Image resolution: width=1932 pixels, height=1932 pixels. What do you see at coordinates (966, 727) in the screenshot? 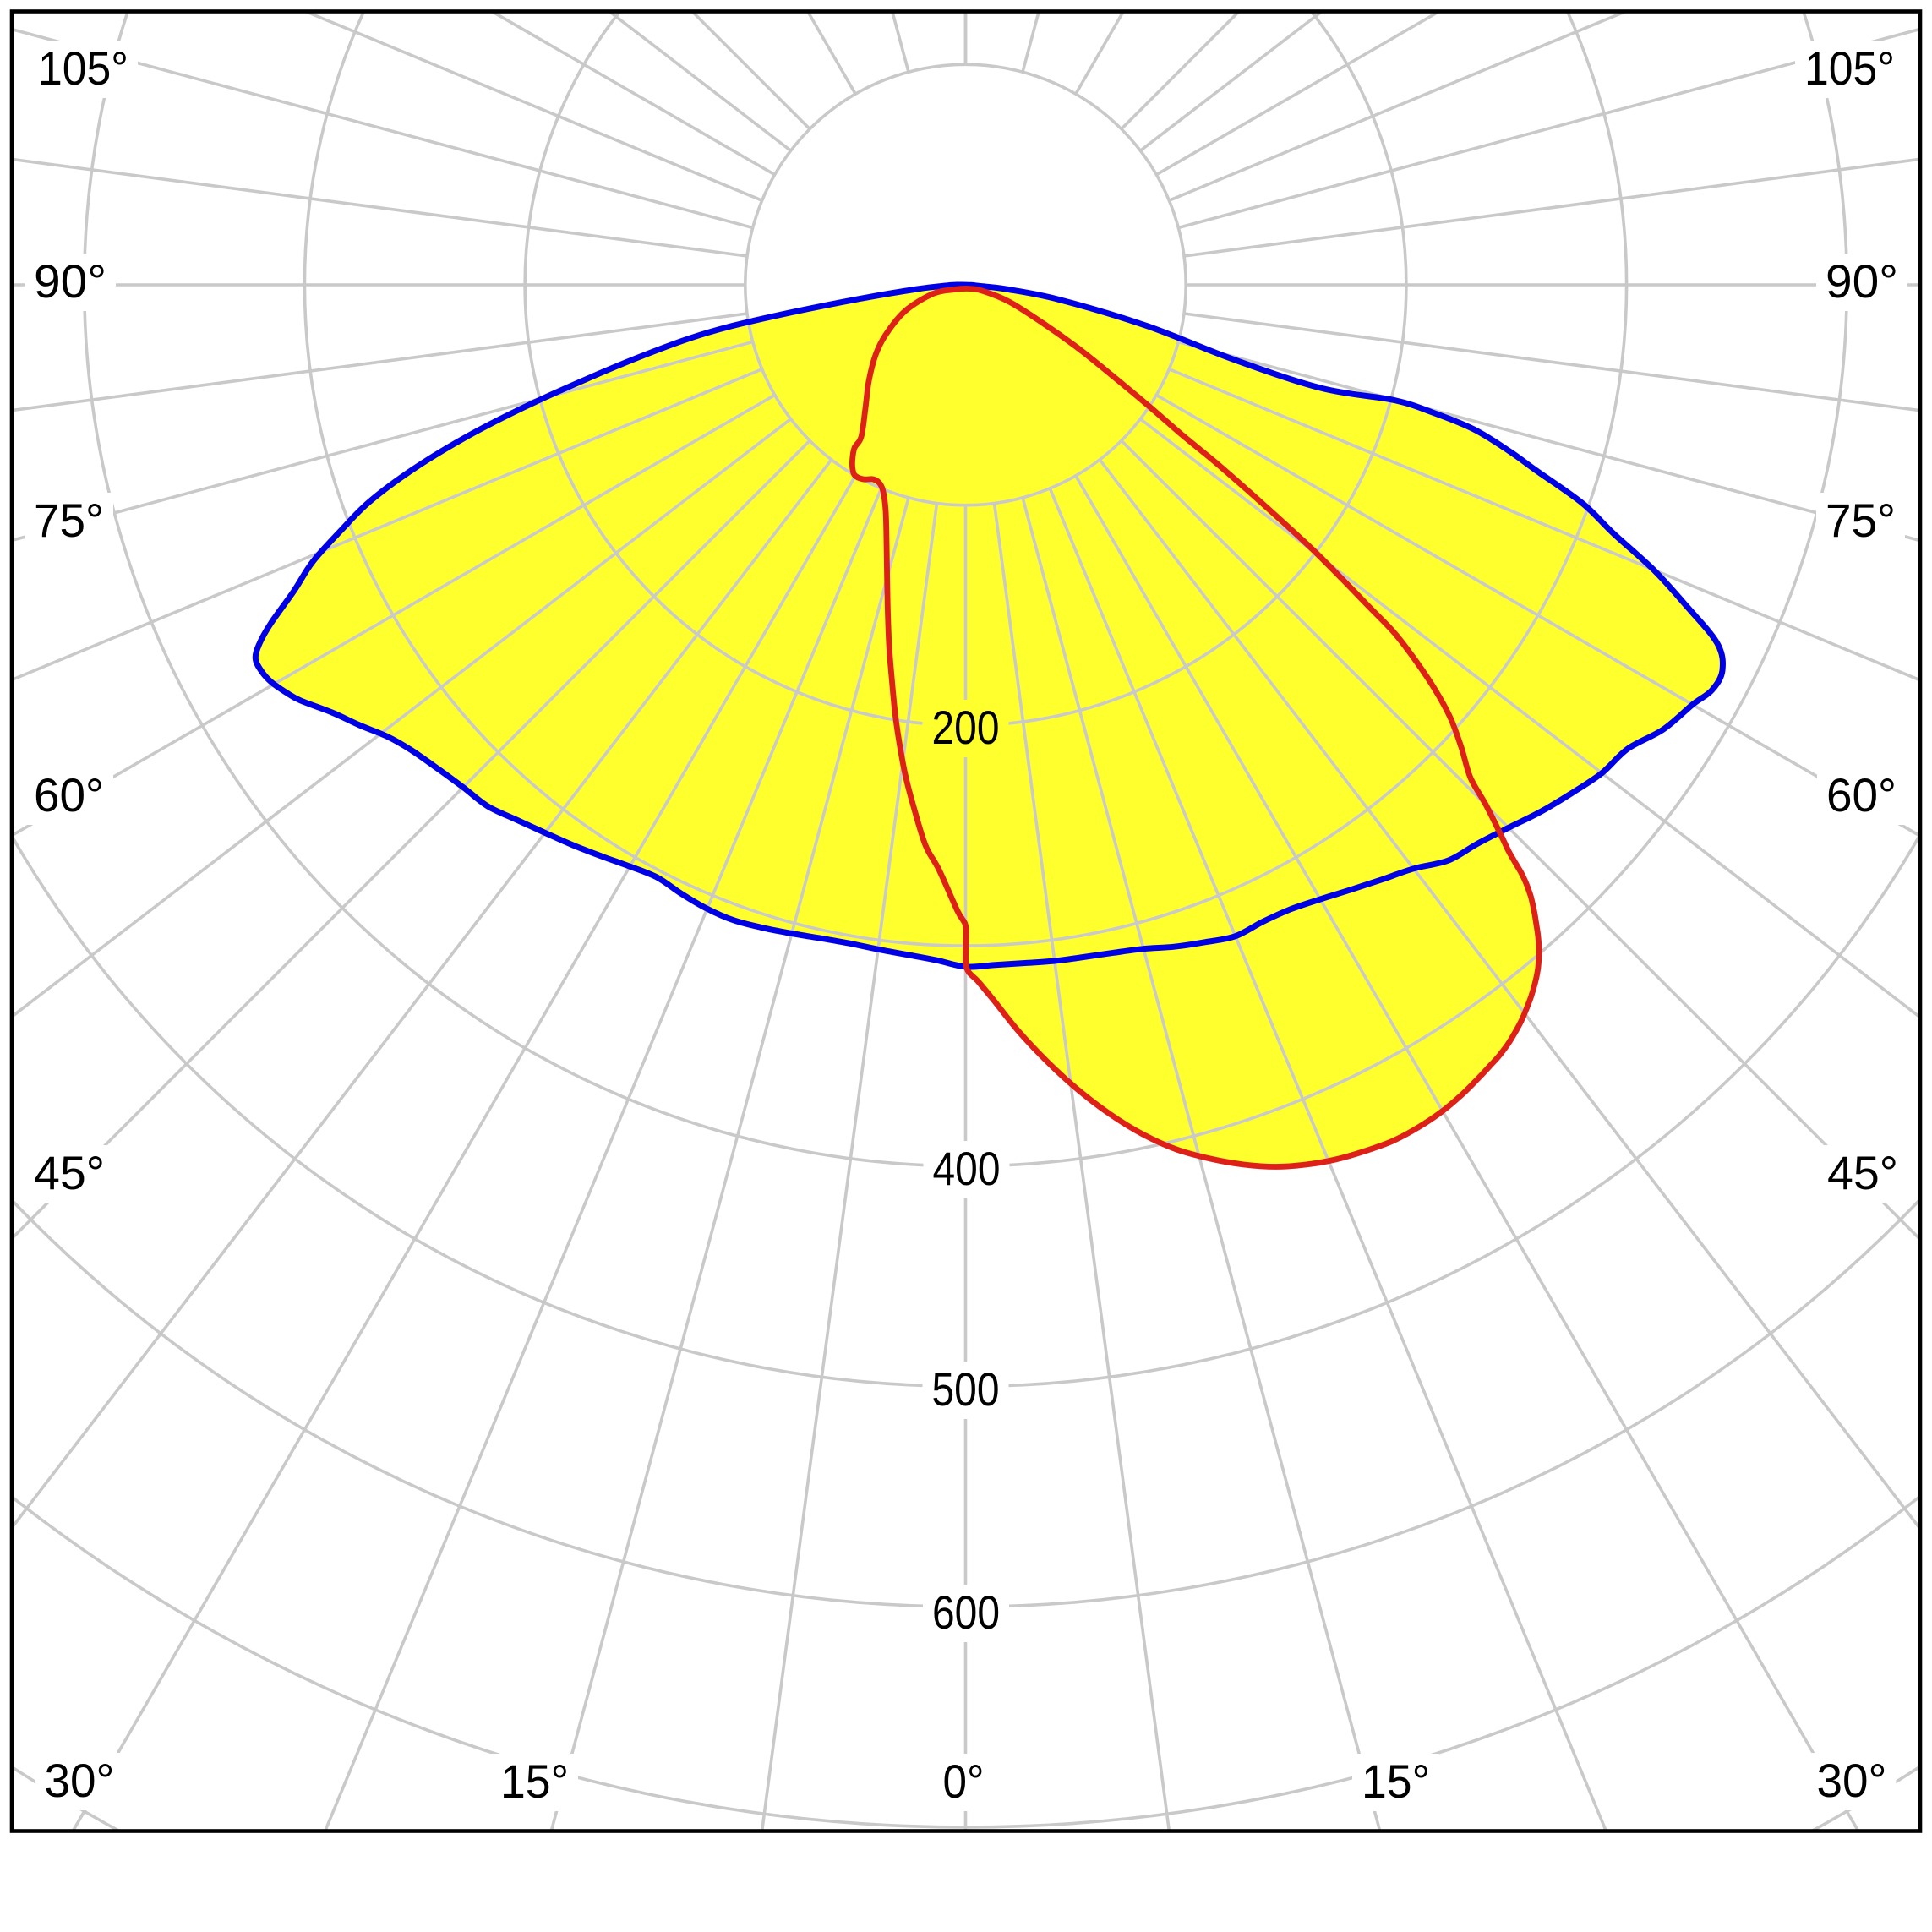
I see `svg-text: 200` at bounding box center [966, 727].